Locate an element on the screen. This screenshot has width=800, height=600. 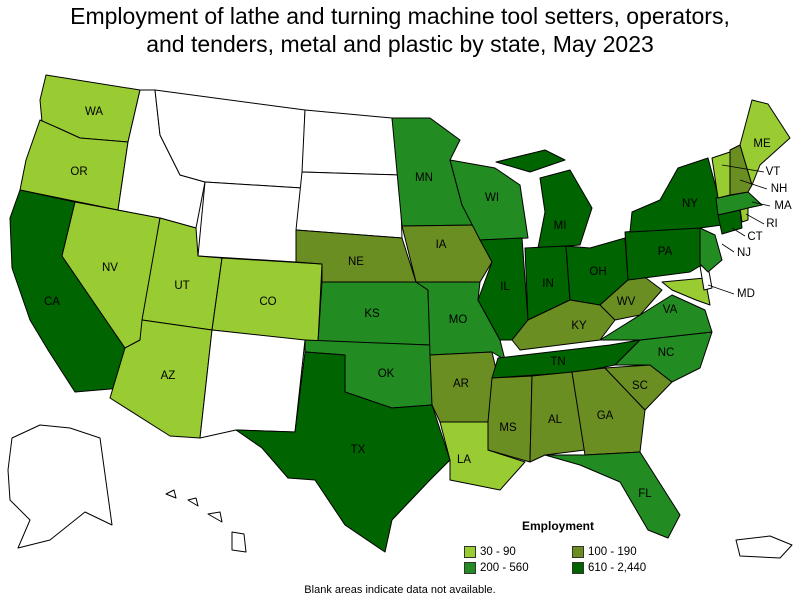
label-va: VA is located at coordinates (670, 310).